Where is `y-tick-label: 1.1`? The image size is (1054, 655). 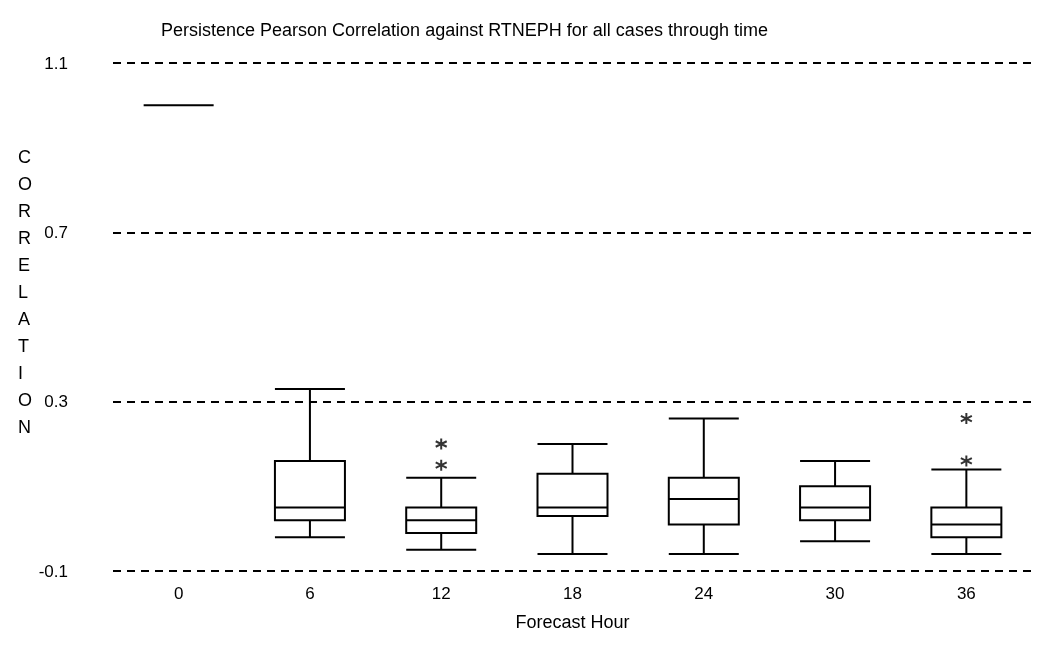
y-tick-label: 1.1 is located at coordinates (56, 63).